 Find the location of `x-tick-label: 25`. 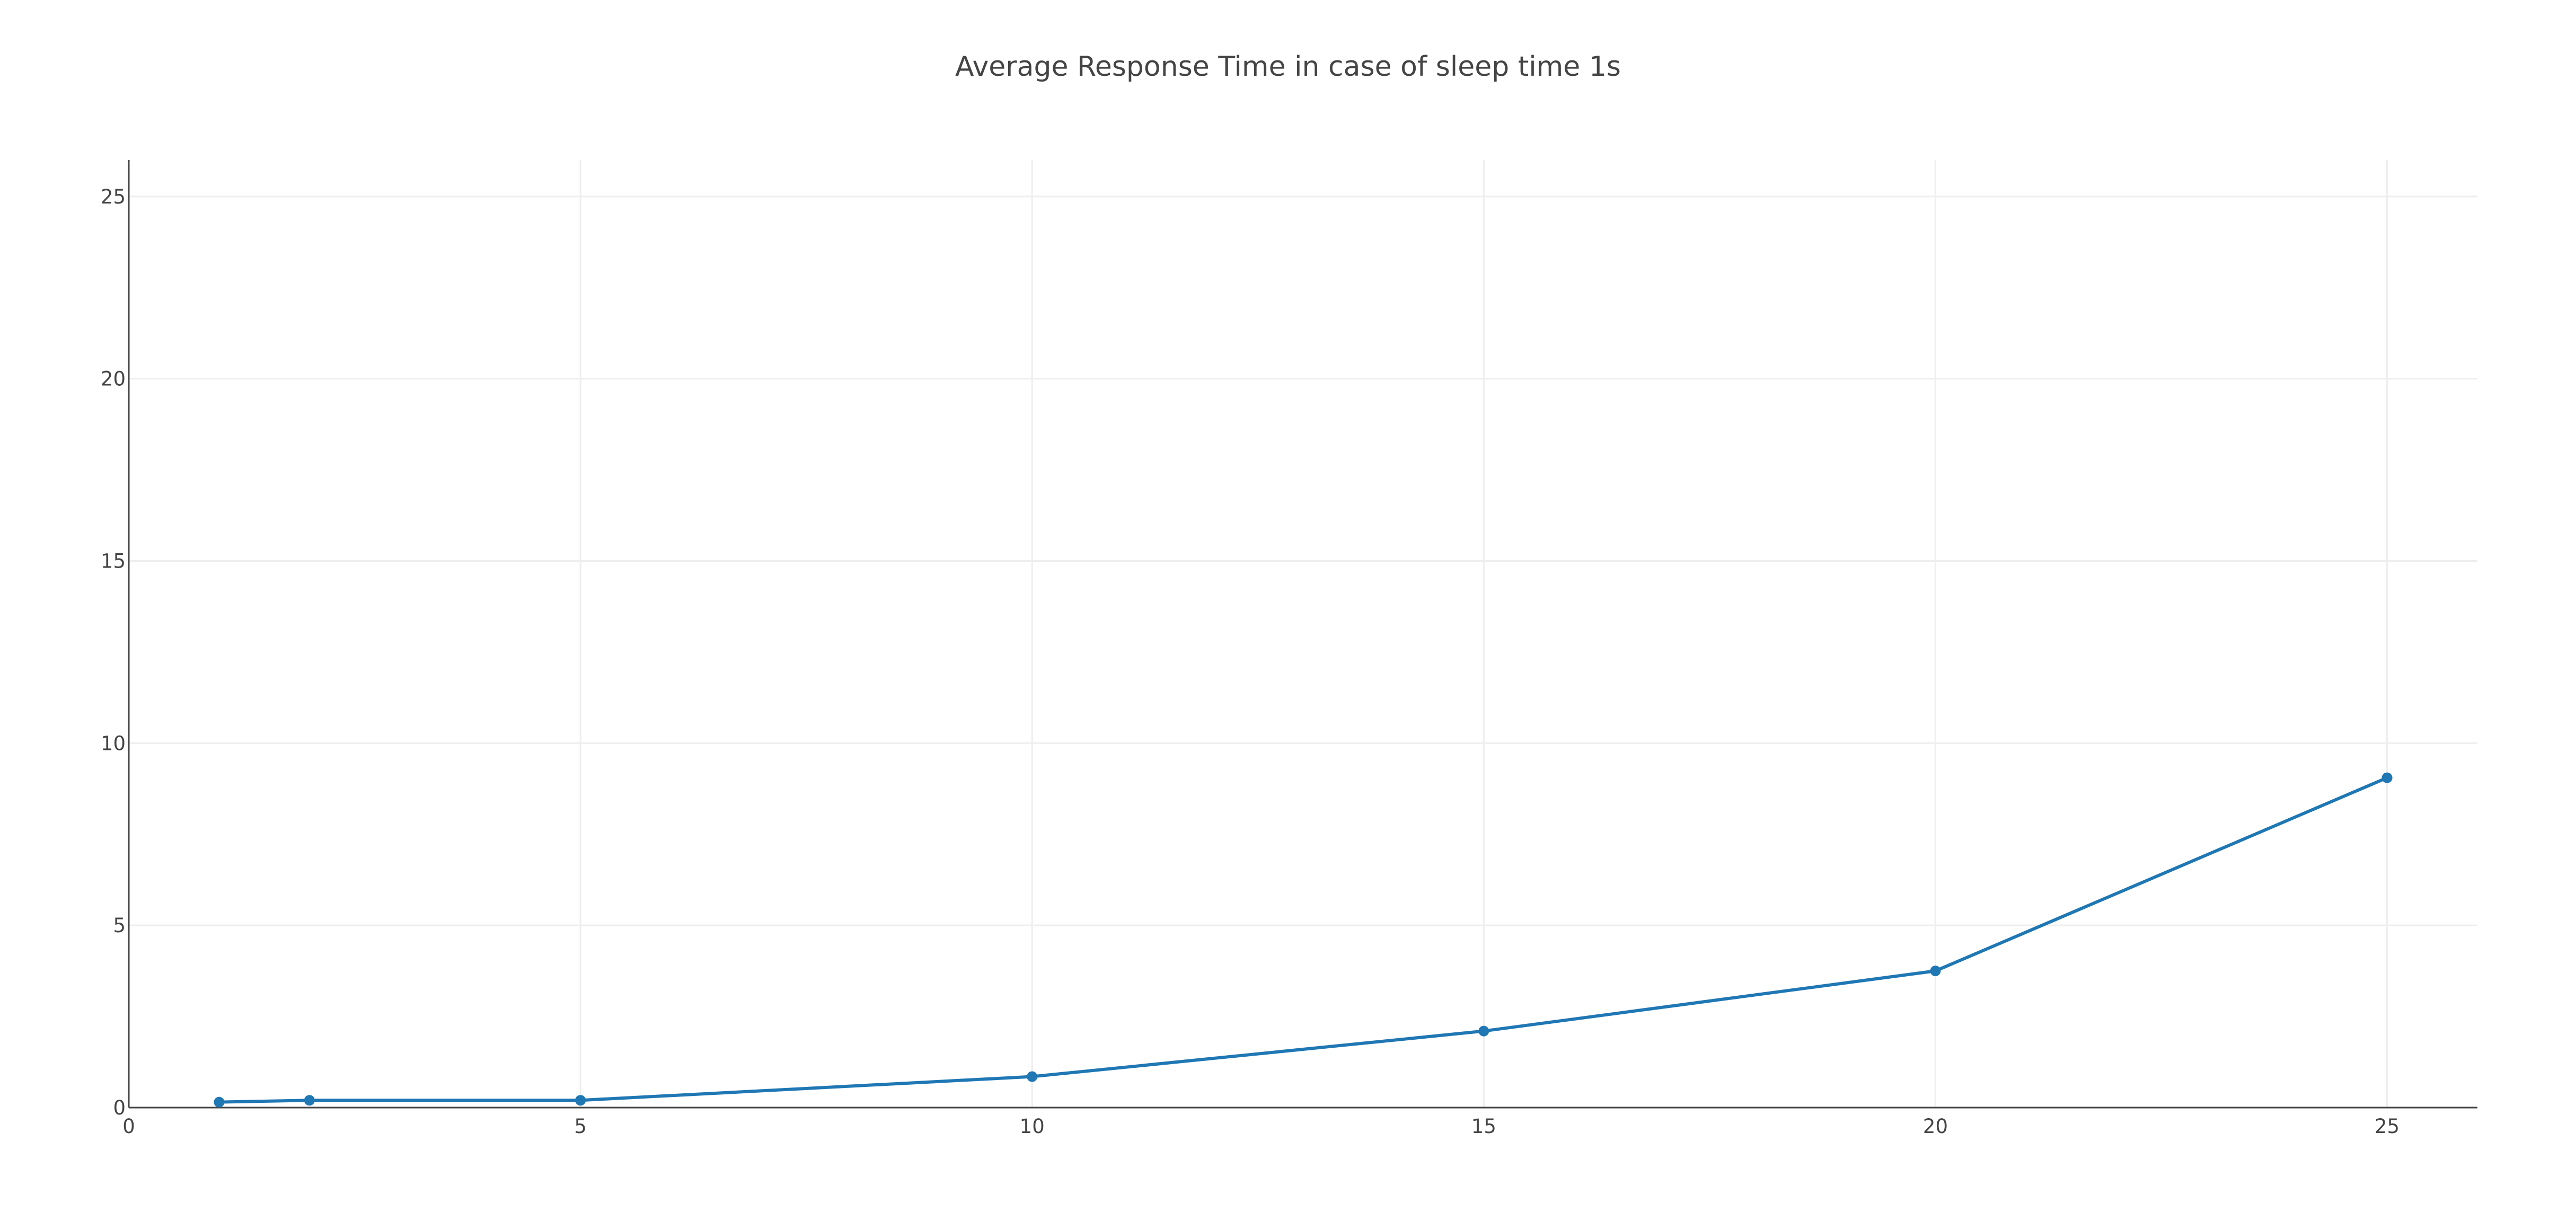

x-tick-label: 25 is located at coordinates (2387, 1126).